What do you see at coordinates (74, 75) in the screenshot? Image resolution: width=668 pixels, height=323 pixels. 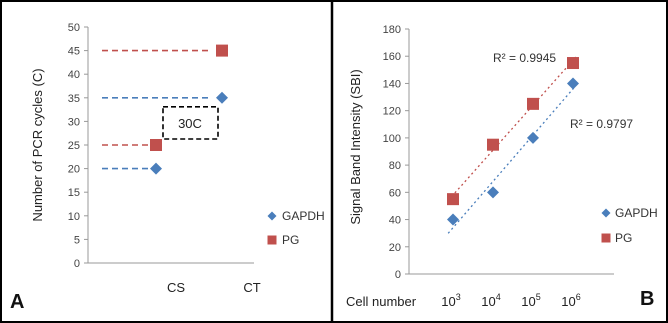 I see `panel-a-y-tick-label: 40` at bounding box center [74, 75].